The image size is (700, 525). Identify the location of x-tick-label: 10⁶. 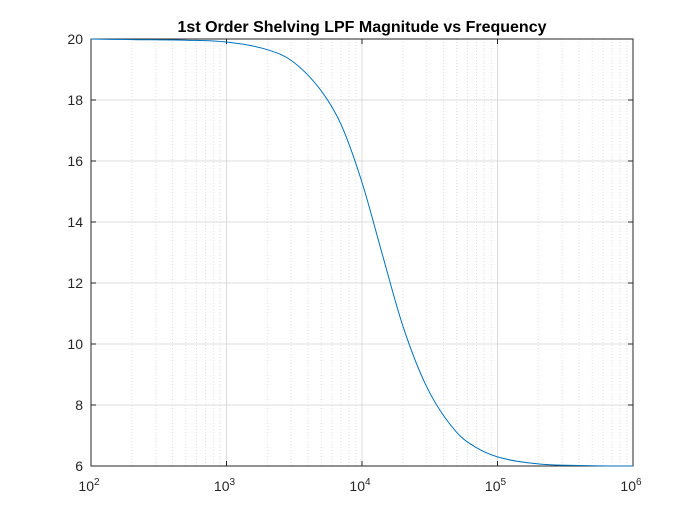
(631, 485).